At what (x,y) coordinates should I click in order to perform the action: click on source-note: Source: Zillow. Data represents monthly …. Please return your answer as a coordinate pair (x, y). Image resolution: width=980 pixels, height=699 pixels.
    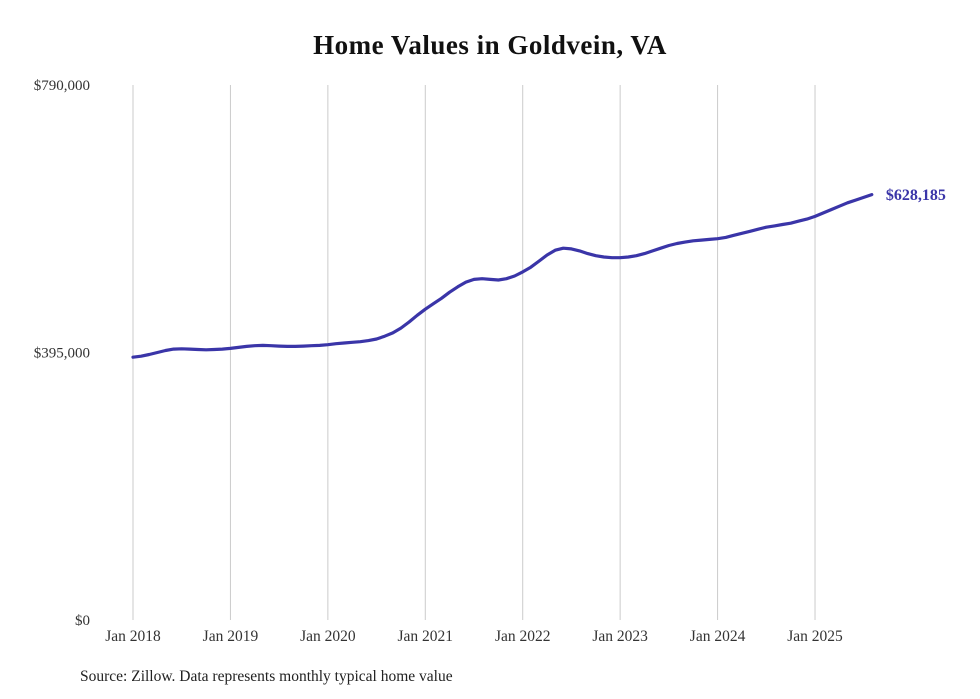
    Looking at the image, I should click on (266, 676).